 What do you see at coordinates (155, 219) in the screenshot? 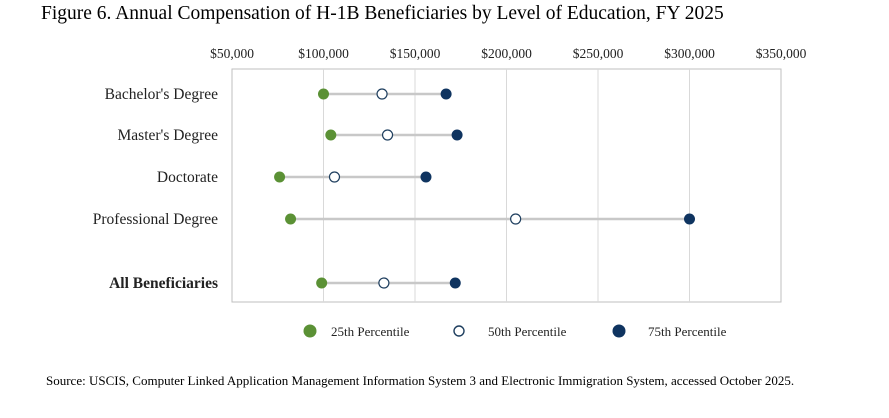
I see `category-label: Professional Degree` at bounding box center [155, 219].